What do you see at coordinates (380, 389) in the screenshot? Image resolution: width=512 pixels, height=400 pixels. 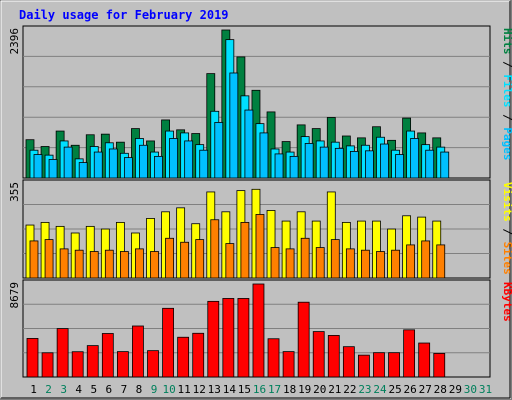 I see `x-tick-label: 24` at bounding box center [380, 389].